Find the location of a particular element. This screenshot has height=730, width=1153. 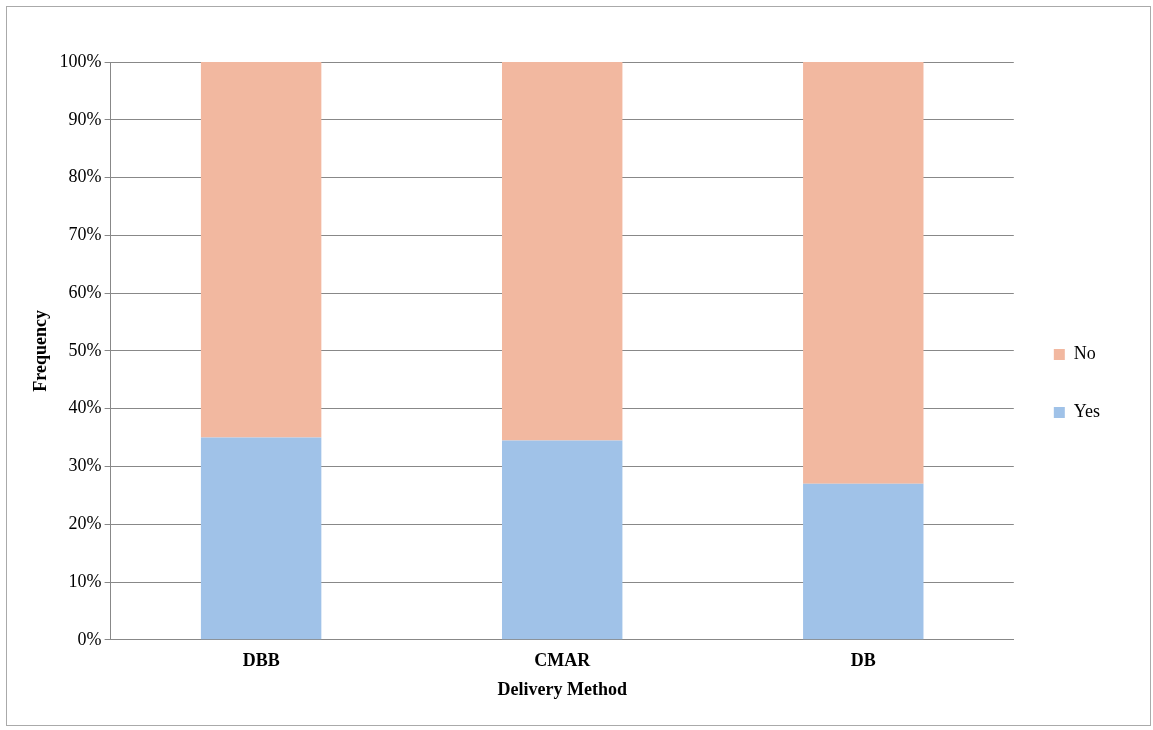

x-axis-title: Delivery Method is located at coordinates (562, 688).